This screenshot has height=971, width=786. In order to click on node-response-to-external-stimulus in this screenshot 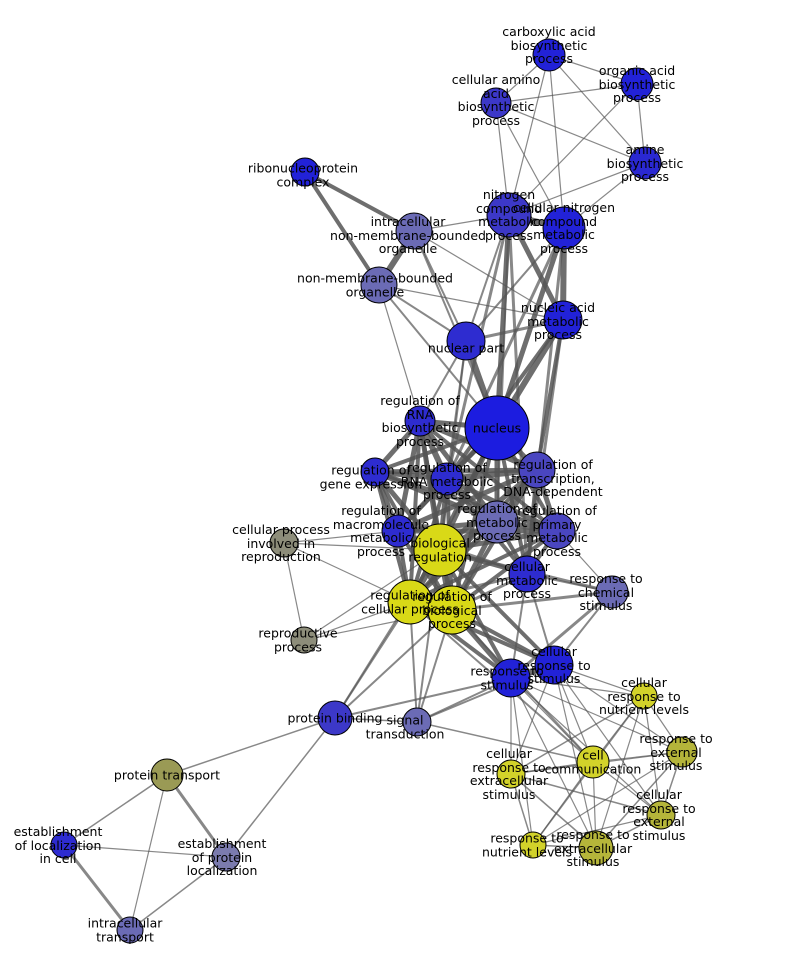, I will do `click(682, 752)`.